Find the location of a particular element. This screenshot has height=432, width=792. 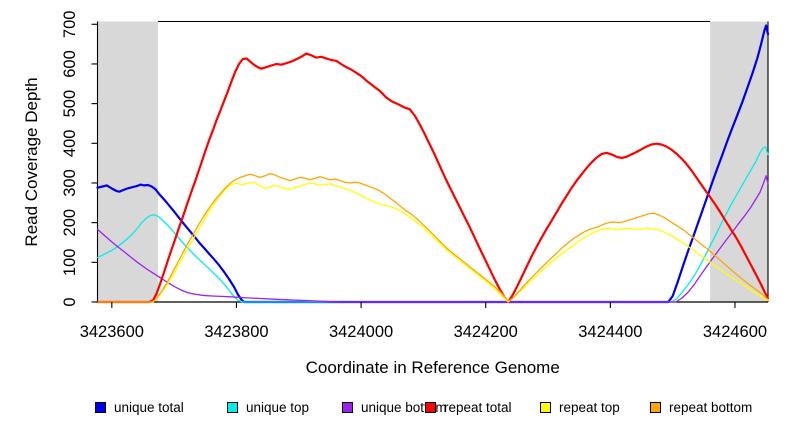

y-tick-label: 300 is located at coordinates (70, 183).